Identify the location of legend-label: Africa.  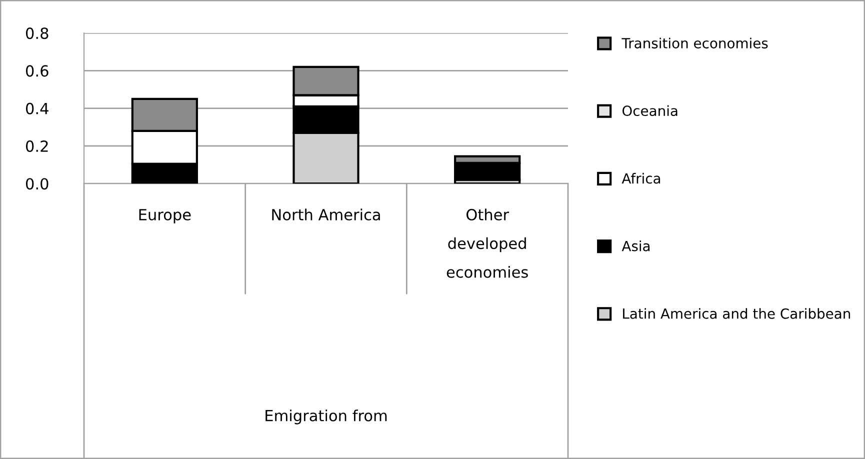
(641, 178).